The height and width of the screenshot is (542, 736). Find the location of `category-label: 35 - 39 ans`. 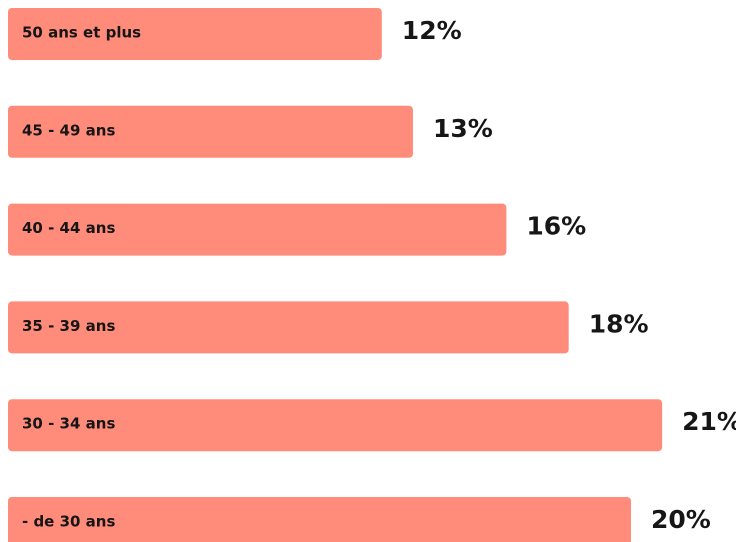

category-label: 35 - 39 ans is located at coordinates (68, 326).